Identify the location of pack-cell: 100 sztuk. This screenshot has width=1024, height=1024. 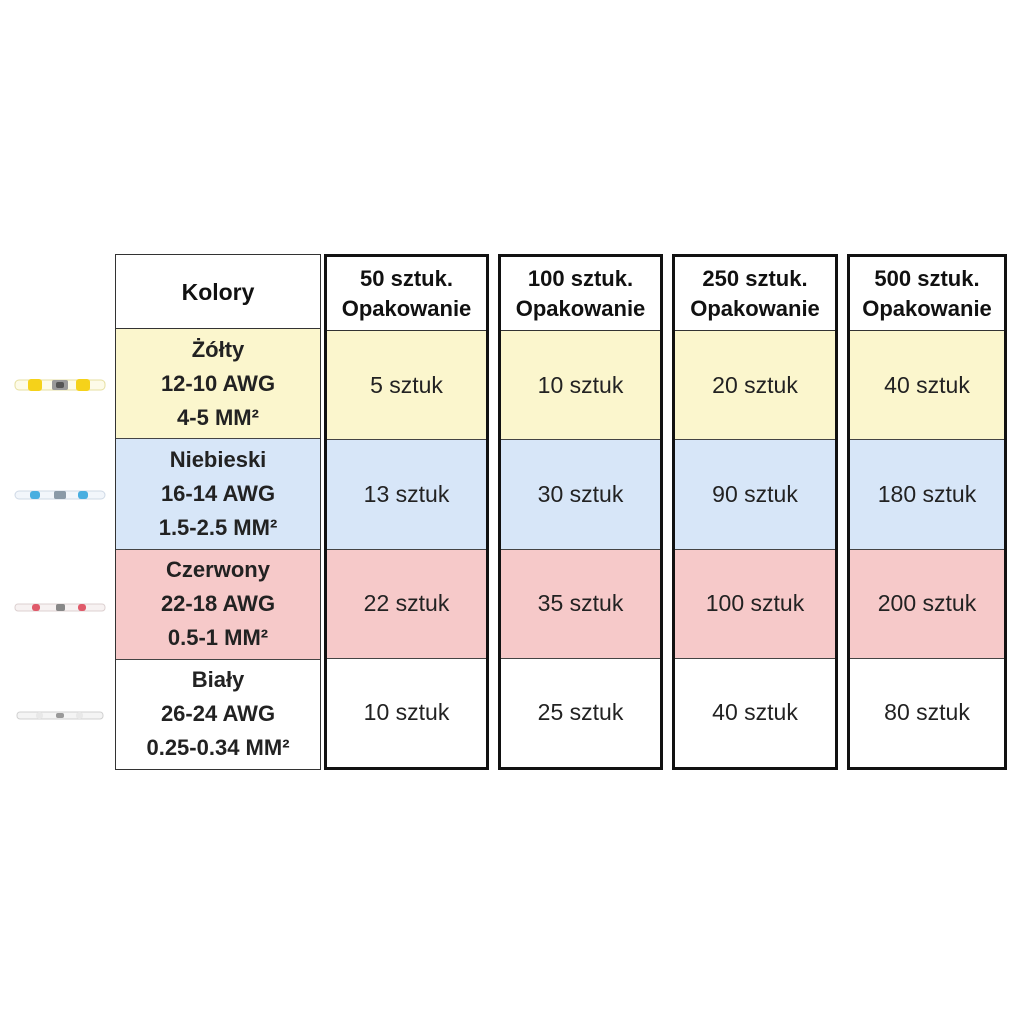
(755, 603).